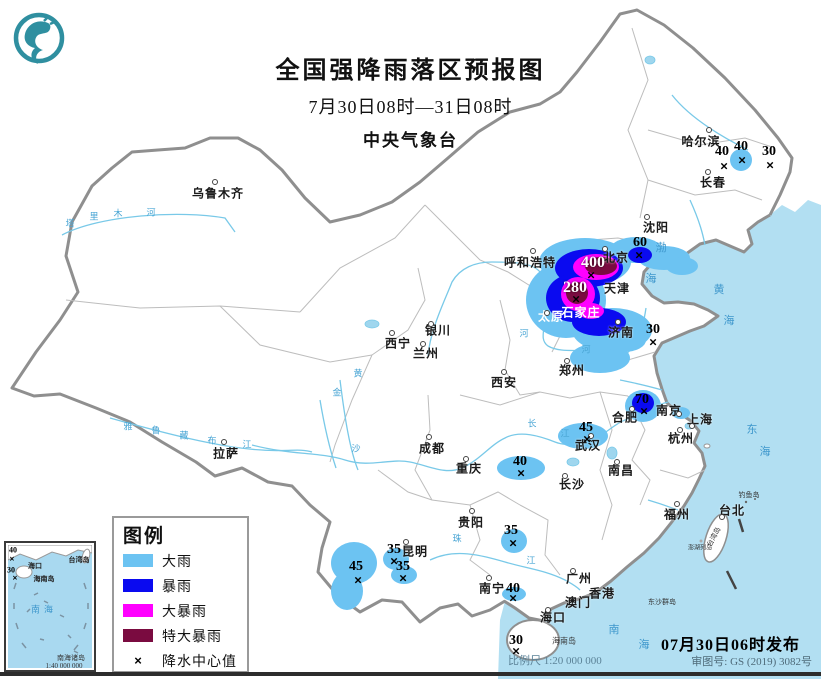  What do you see at coordinates (410, 100) in the screenshot?
I see `map-header: 全国强降雨落区预报图 7月30日08时—31日08时 中央气象台` at bounding box center [410, 100].